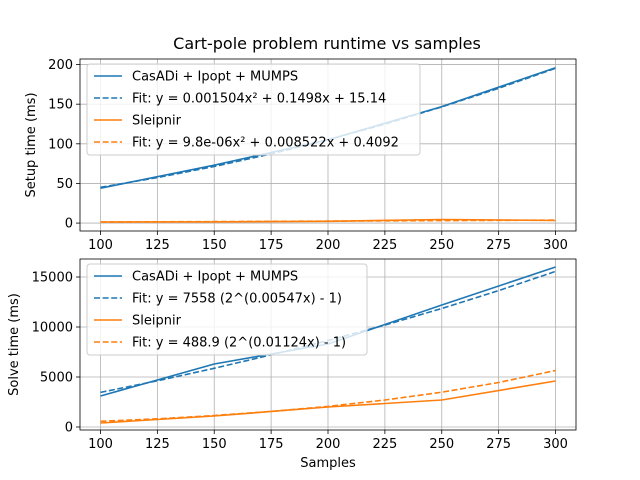 The height and width of the screenshot is (480, 640). What do you see at coordinates (31, 144) in the screenshot?
I see `y-axis-label: Setup time (ms)` at bounding box center [31, 144].